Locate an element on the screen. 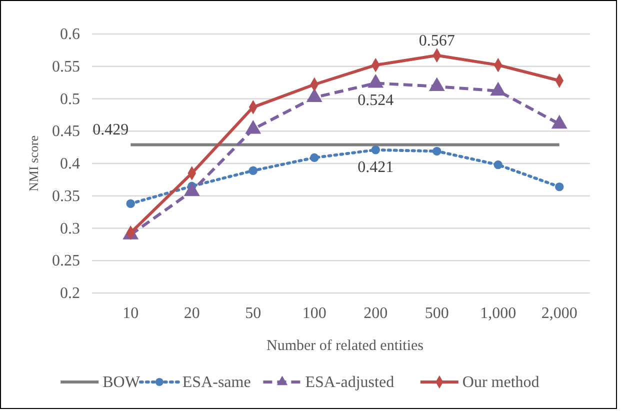 Image resolution: width=621 pixels, height=411 pixels. legend-label: Our method is located at coordinates (501, 382).